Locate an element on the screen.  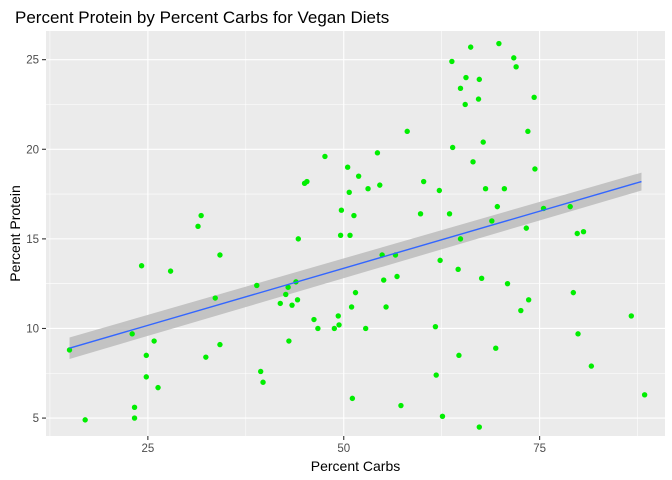
x-axis: 25 50 75 is located at coordinates (343, 445).